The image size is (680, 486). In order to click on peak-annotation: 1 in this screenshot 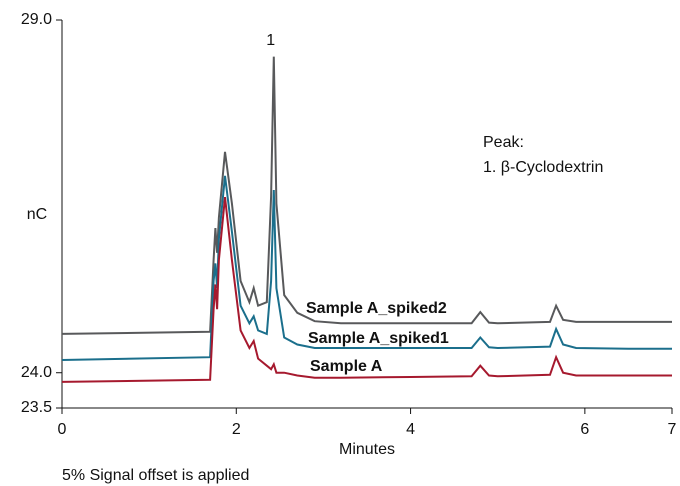, I will do `click(270, 40)`.